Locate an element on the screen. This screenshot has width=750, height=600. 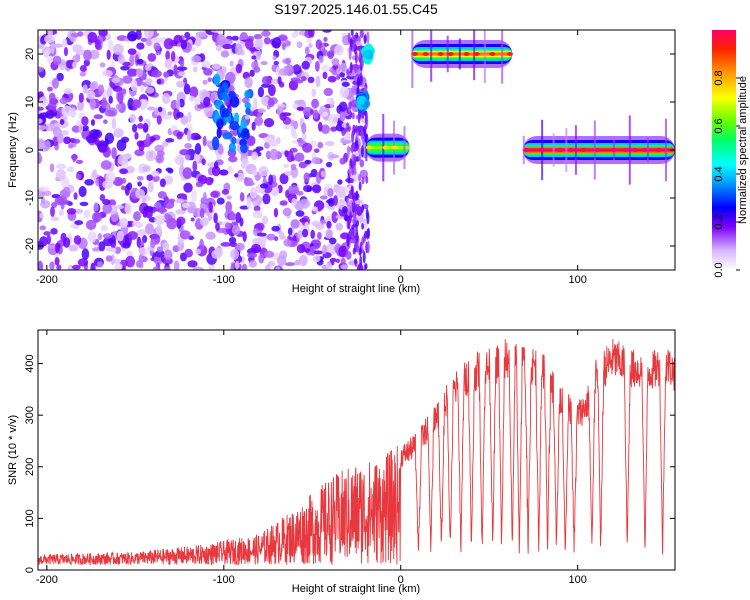
colorbar-label: Normalized spectral amplitude is located at coordinates (743, 150).